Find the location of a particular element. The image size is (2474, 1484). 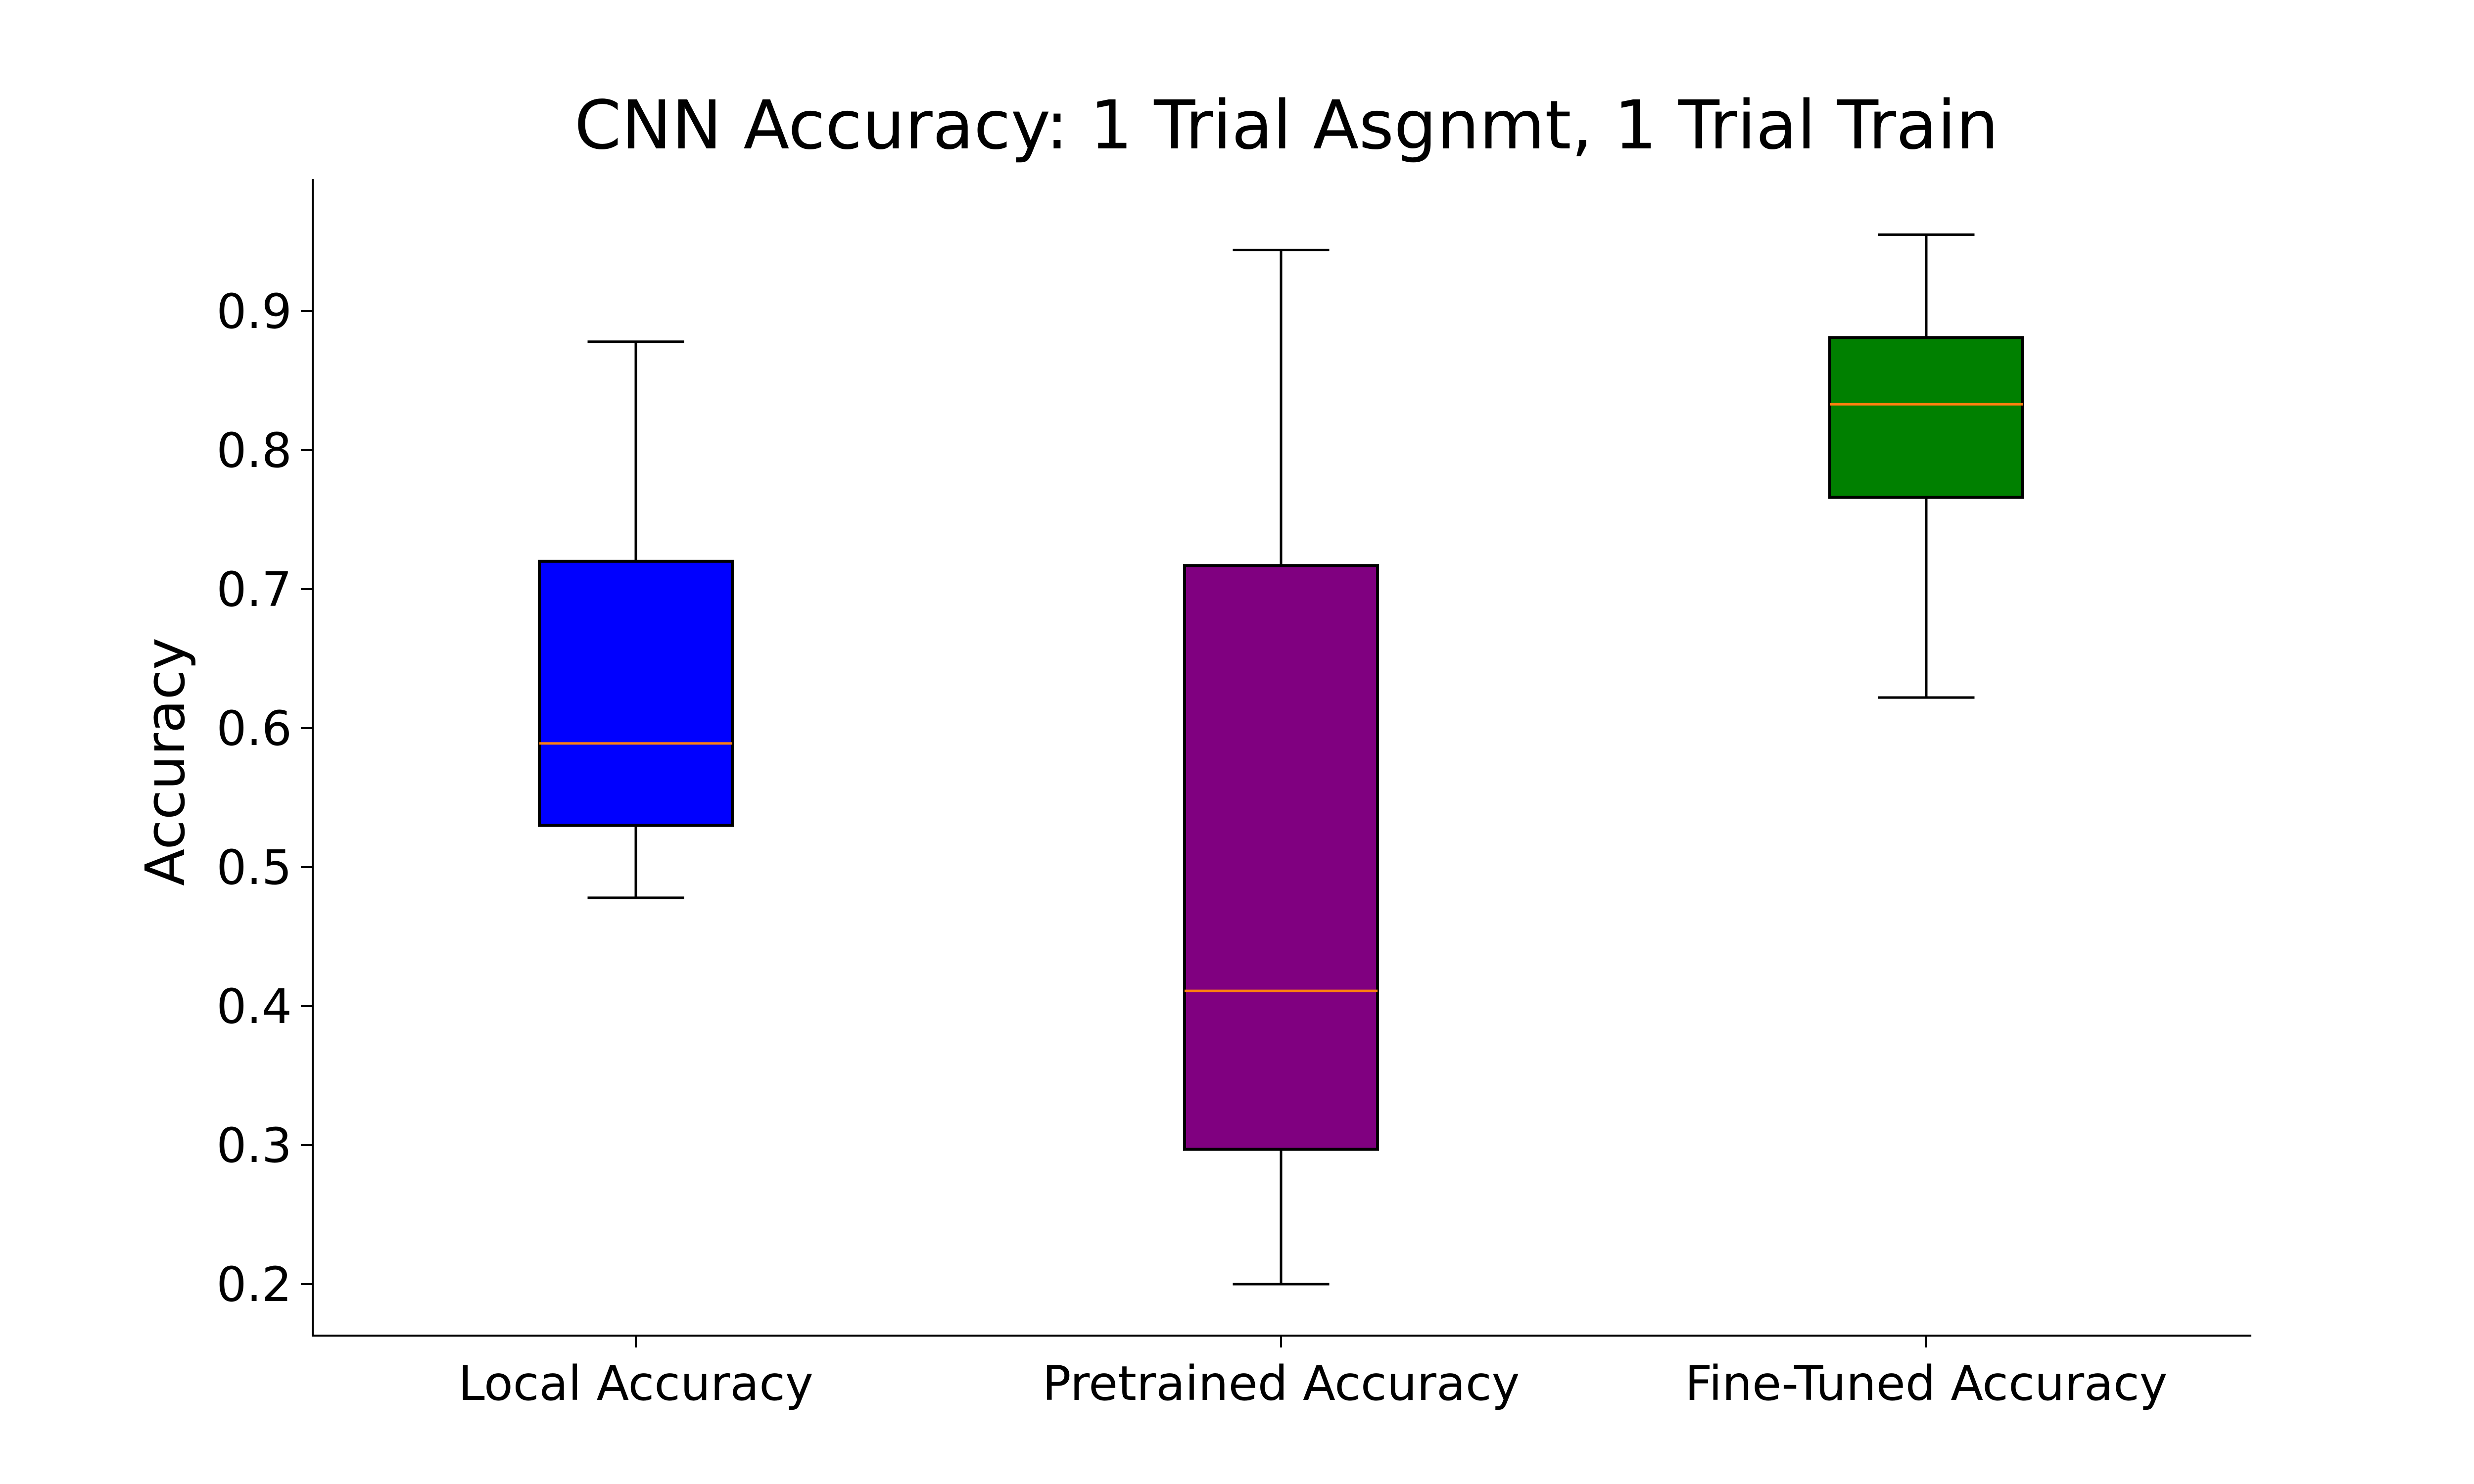

y-tick-label: 0.5 is located at coordinates (254, 867).